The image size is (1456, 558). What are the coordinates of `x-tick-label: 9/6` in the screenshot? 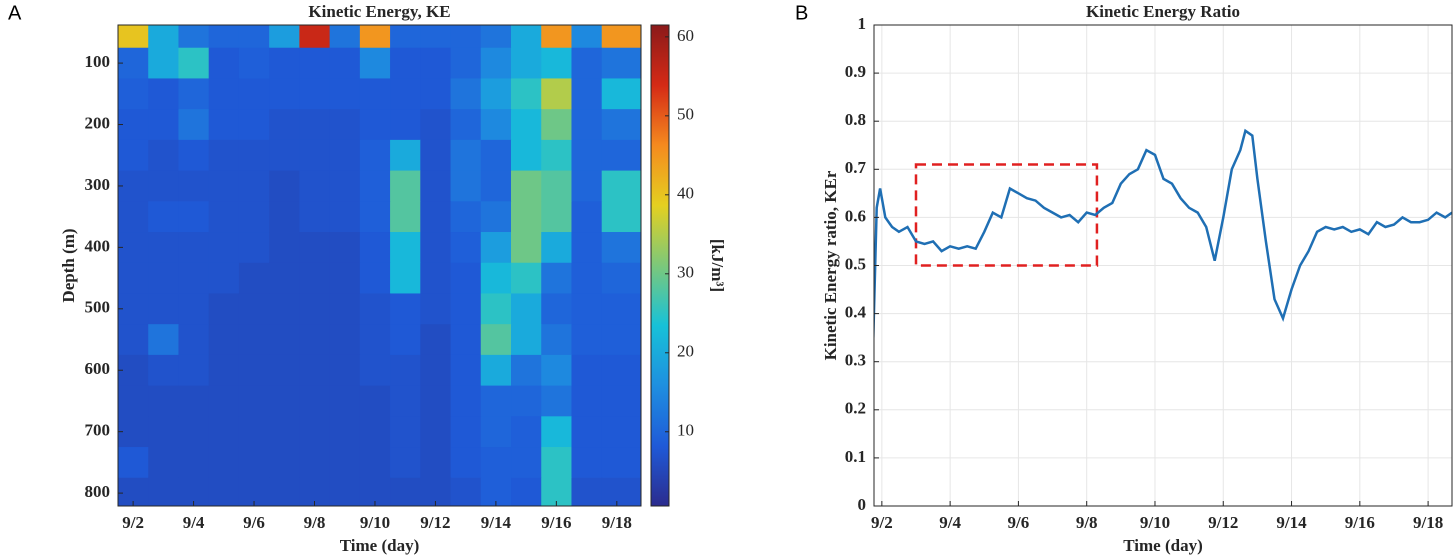 It's located at (1019, 522).